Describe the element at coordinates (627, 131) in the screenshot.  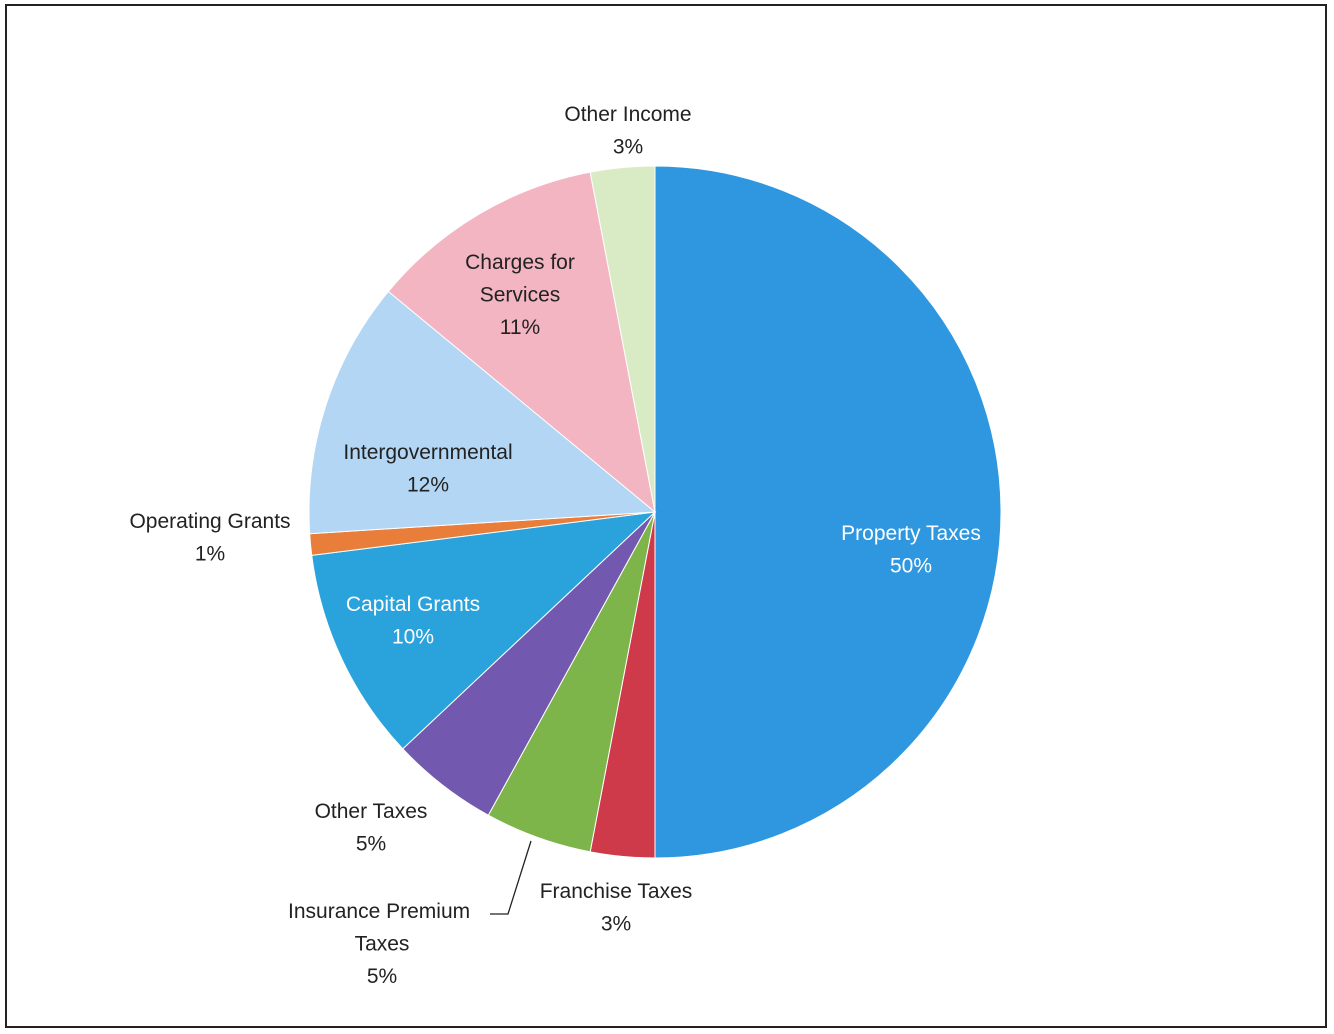
I see `slice-label-other-income: Other Income 3%` at that location.